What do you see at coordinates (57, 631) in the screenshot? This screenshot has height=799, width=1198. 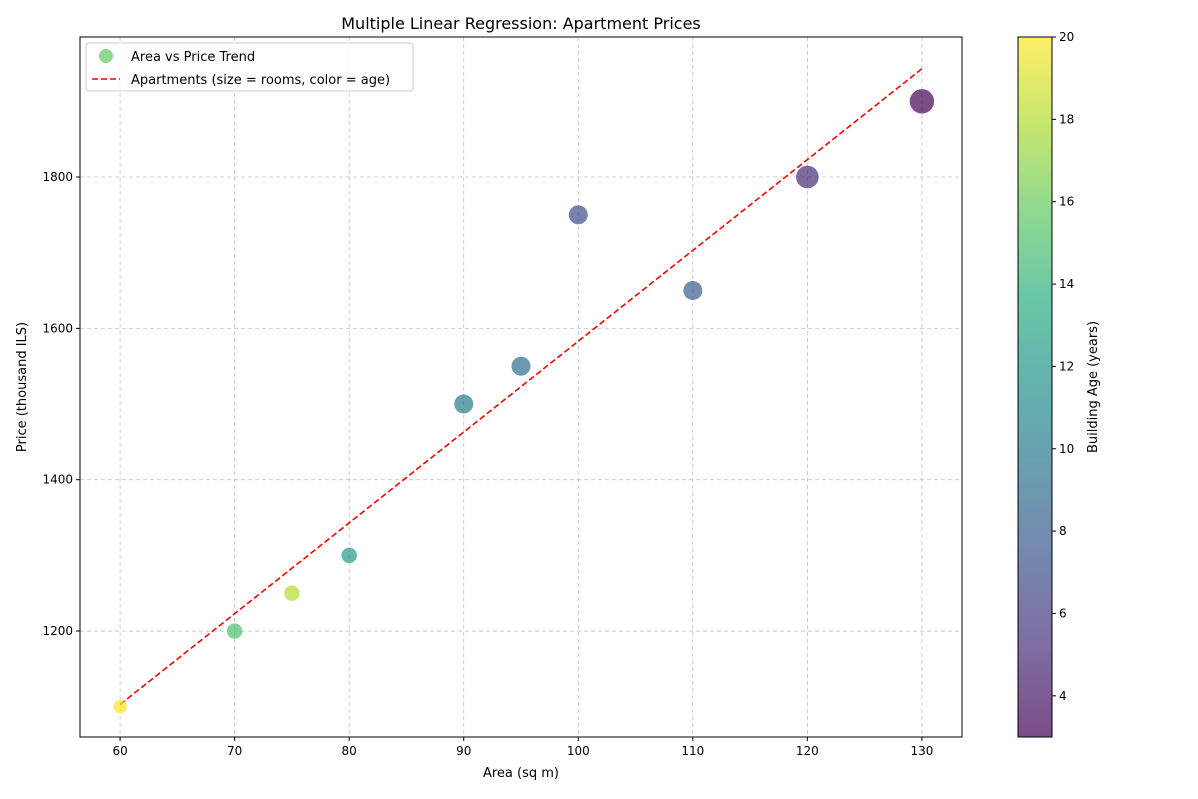 I see `y-tick-label: 1200` at bounding box center [57, 631].